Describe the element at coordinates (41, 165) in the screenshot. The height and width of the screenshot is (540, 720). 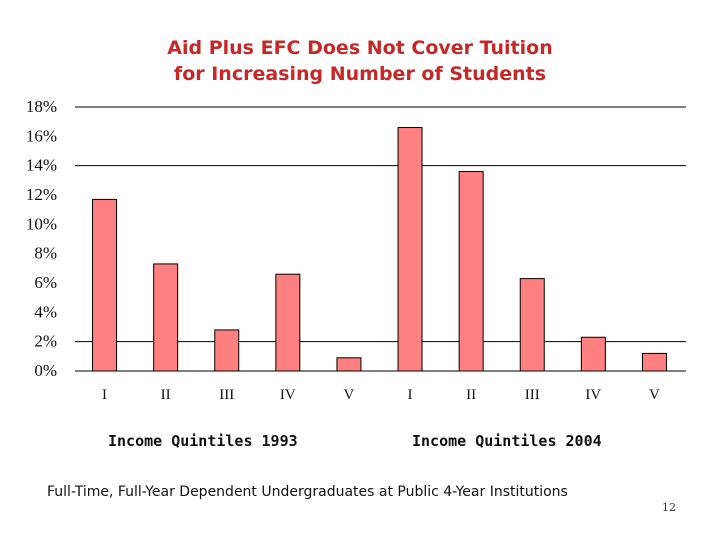
I see `y-tick-label: 14%` at that location.